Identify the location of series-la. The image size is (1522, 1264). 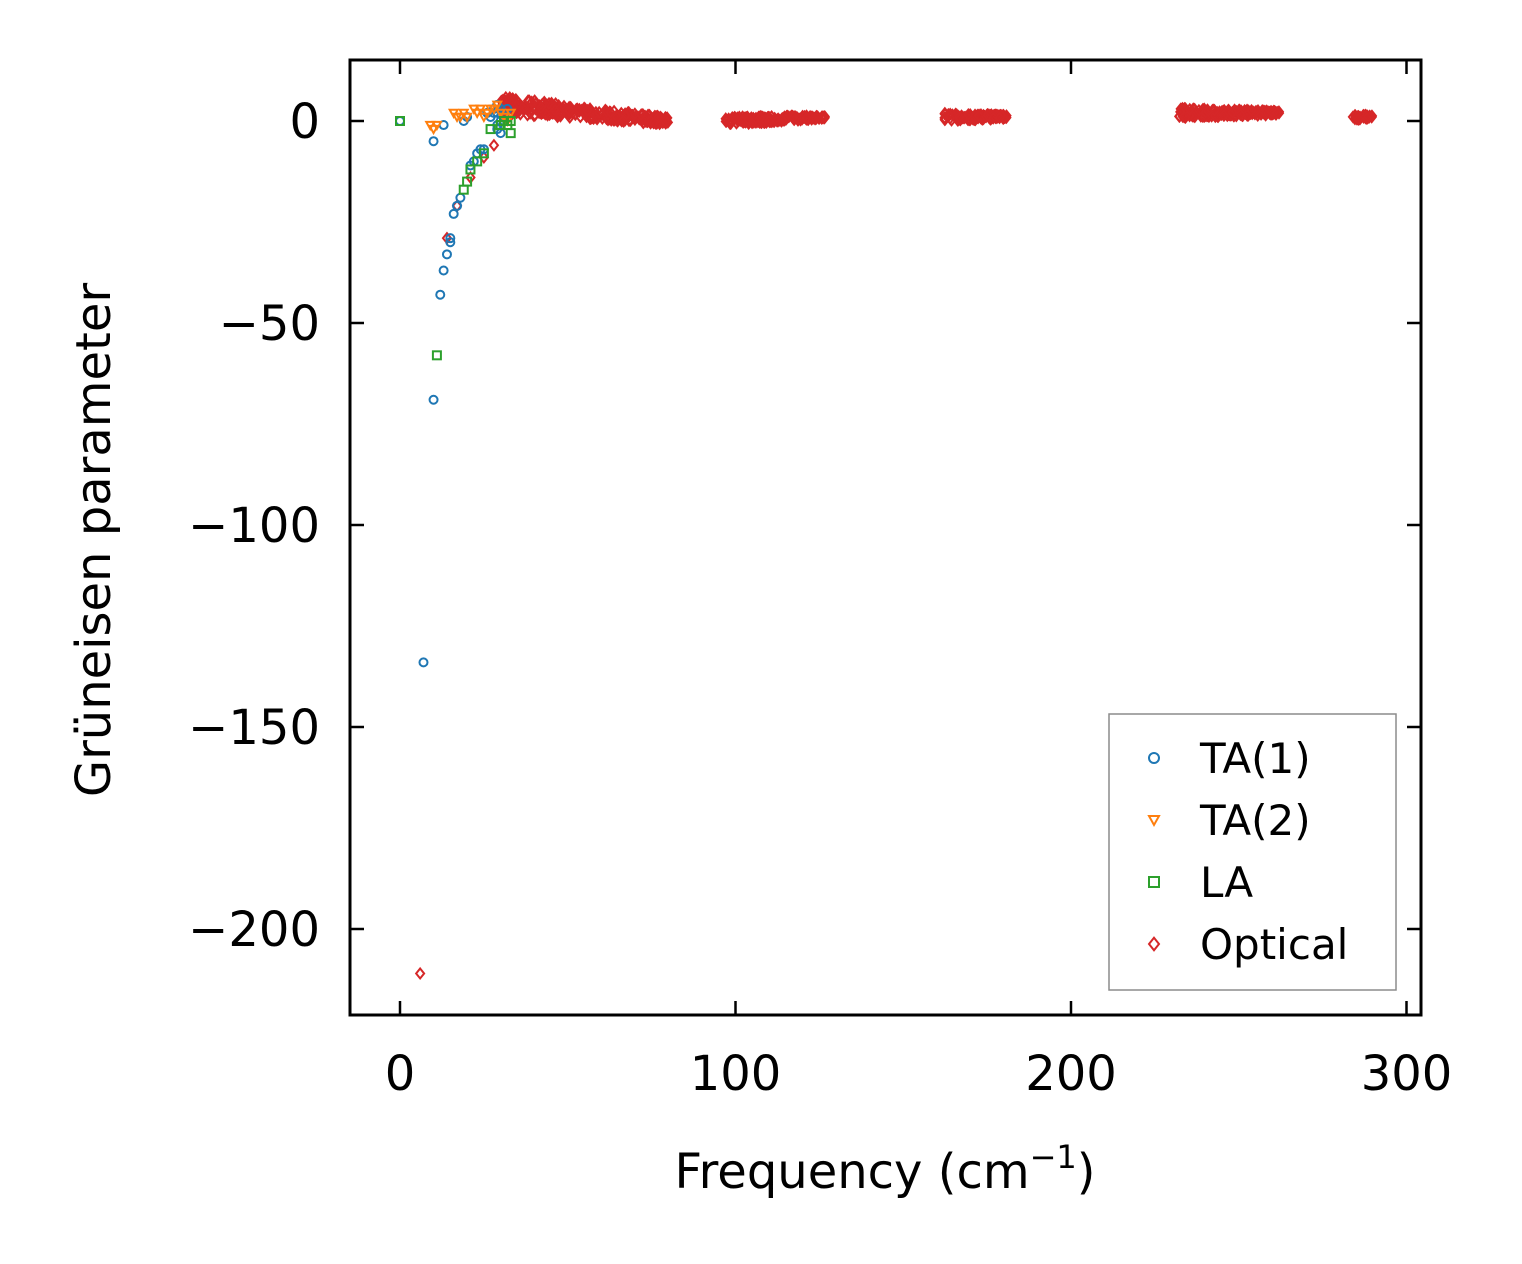
(455, 238).